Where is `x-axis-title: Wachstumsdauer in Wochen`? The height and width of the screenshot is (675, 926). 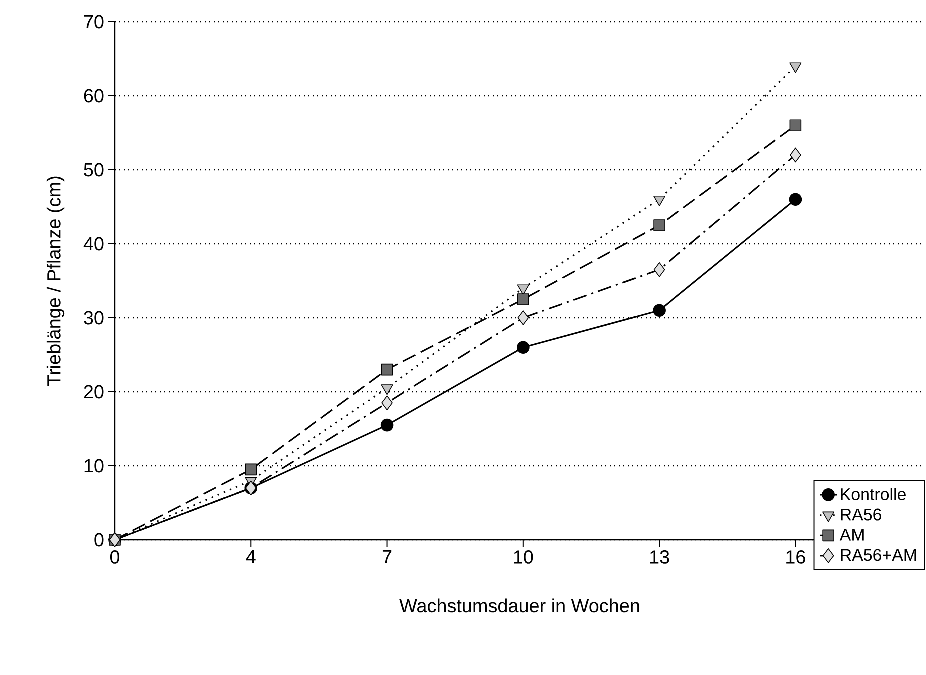 x-axis-title: Wachstumsdauer in Wochen is located at coordinates (520, 605).